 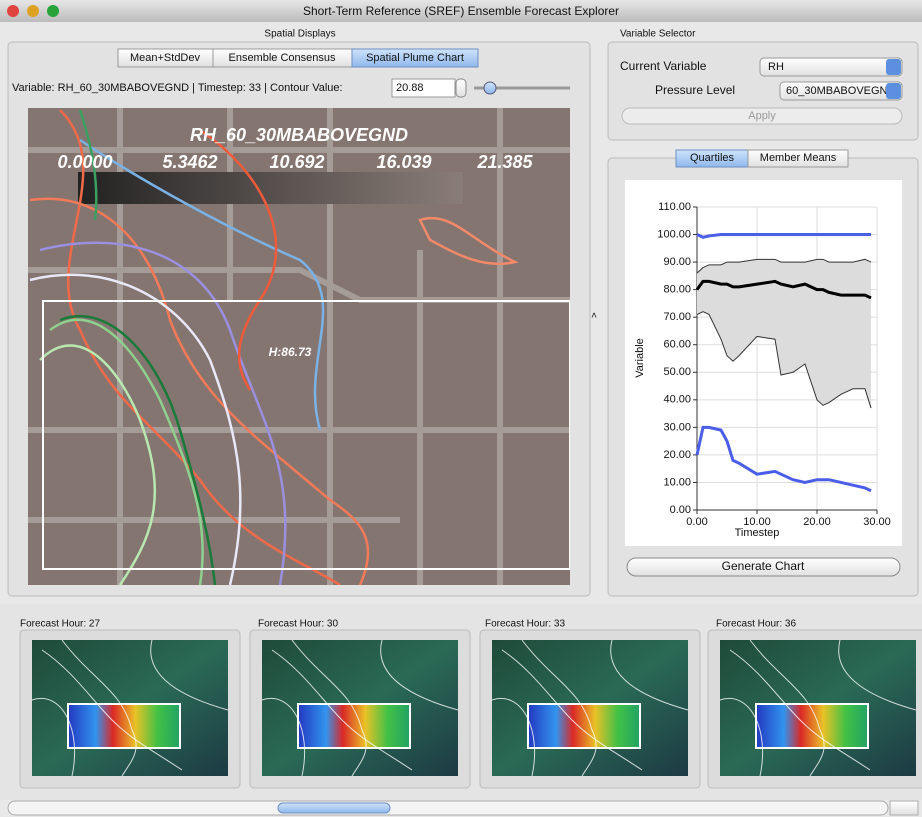 I want to click on y-tick-label: 30.00, so click(x=677, y=427).